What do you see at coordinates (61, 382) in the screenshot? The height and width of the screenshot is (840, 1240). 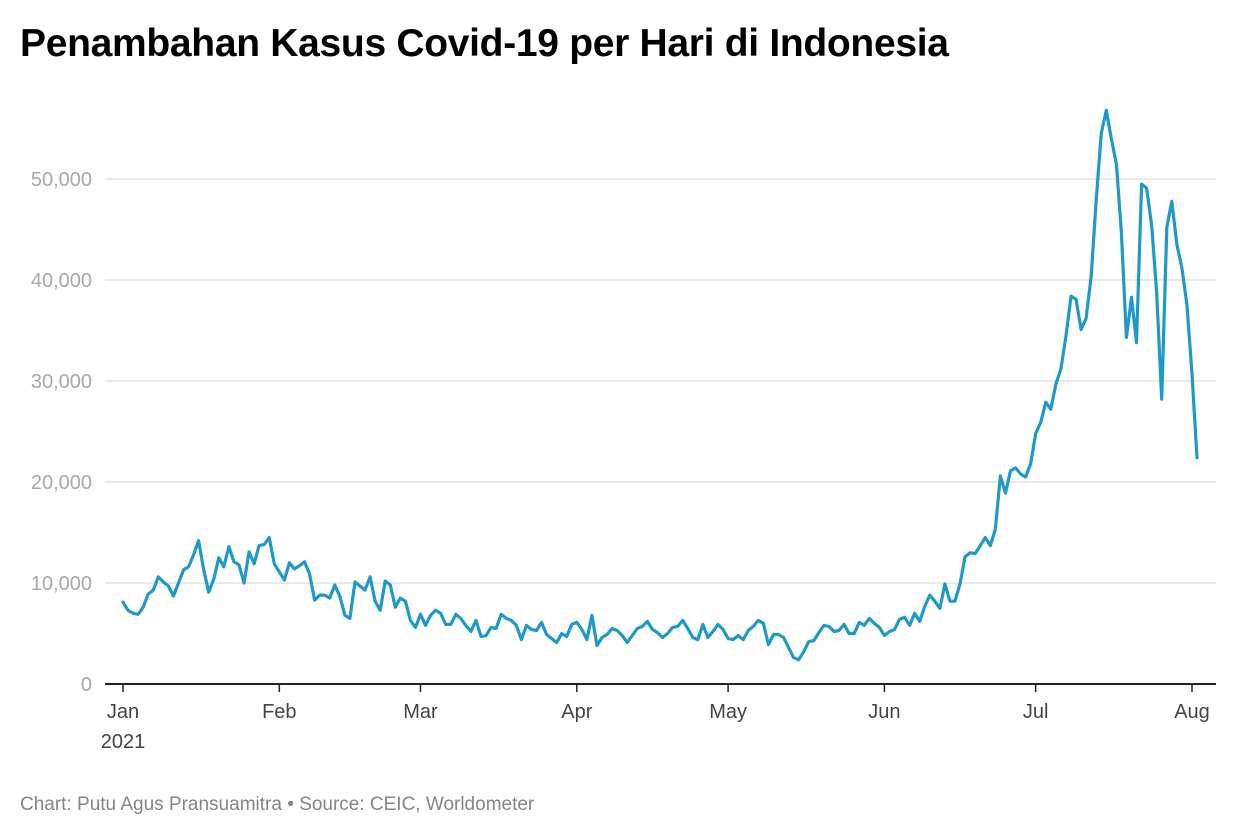 I see `y-tick-label: 30,000` at bounding box center [61, 382].